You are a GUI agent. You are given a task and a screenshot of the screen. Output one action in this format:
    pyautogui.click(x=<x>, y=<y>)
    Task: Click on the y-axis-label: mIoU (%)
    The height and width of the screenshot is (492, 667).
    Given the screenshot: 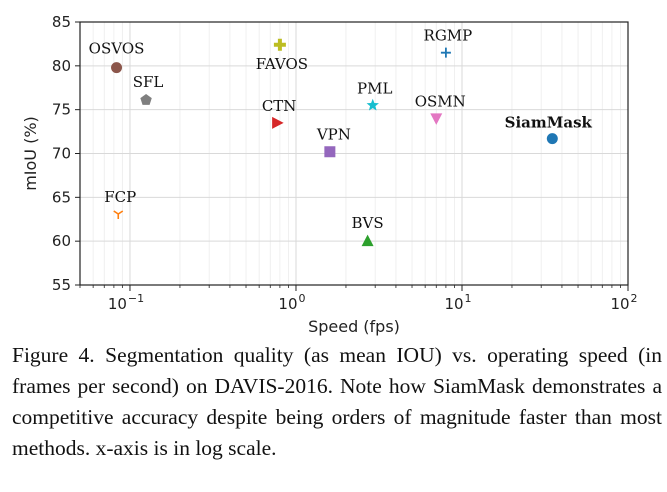 What is the action you would take?
    pyautogui.click(x=30, y=153)
    